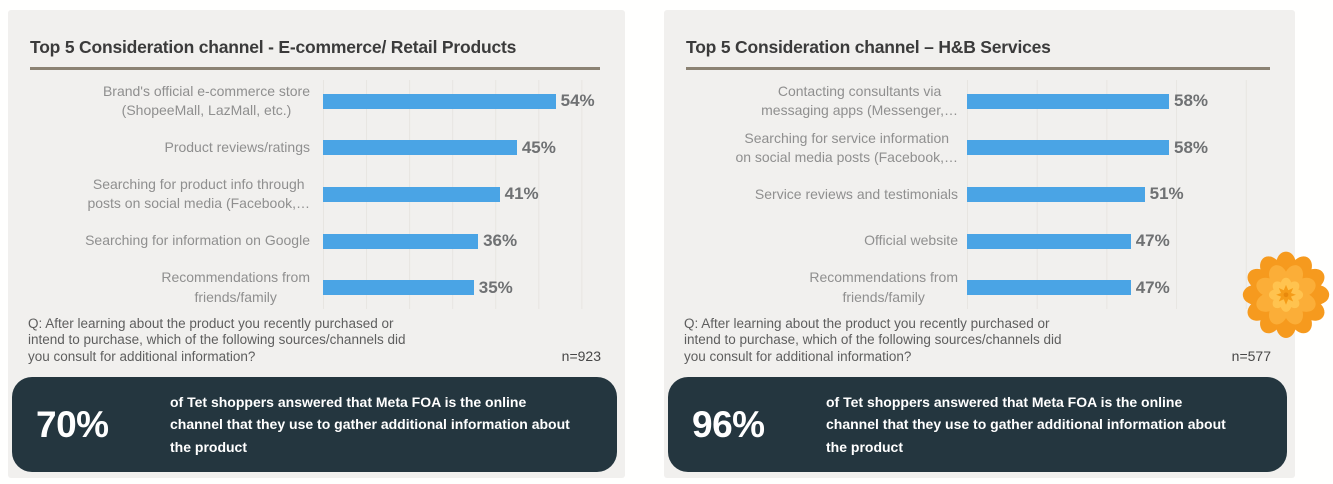 This screenshot has width=1333, height=484. I want to click on bar-track: 54%, so click(463, 101).